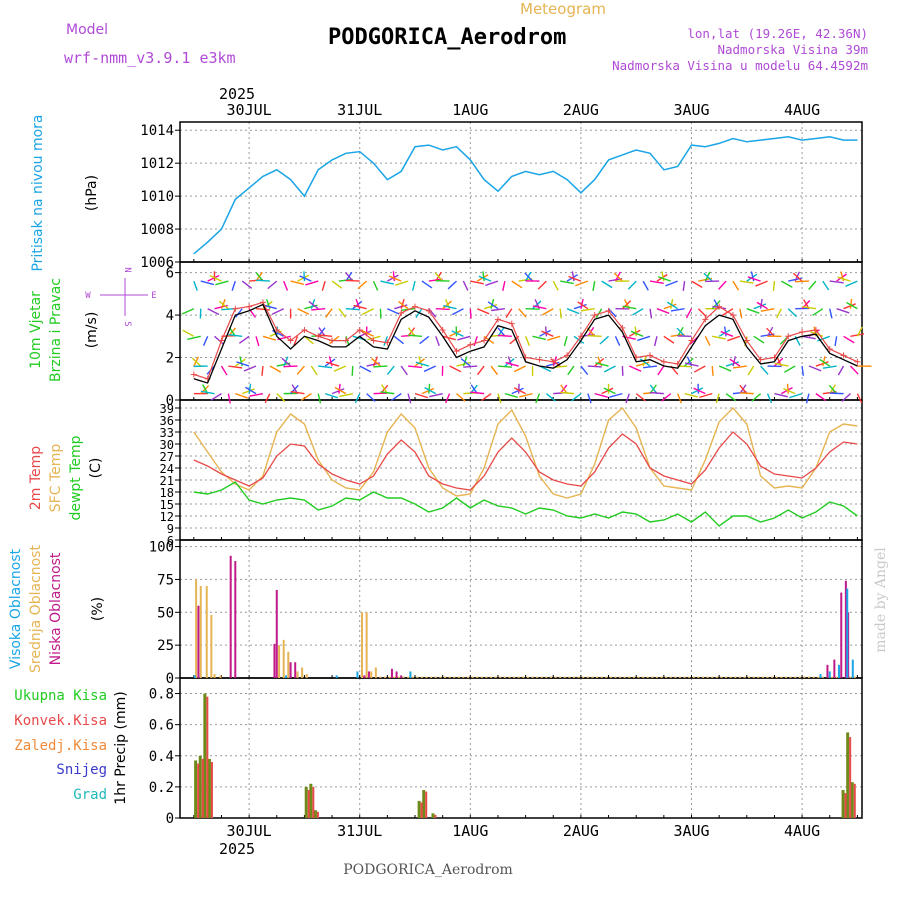  Describe the element at coordinates (153, 296) in the screenshot. I see `compass-e: E` at that location.